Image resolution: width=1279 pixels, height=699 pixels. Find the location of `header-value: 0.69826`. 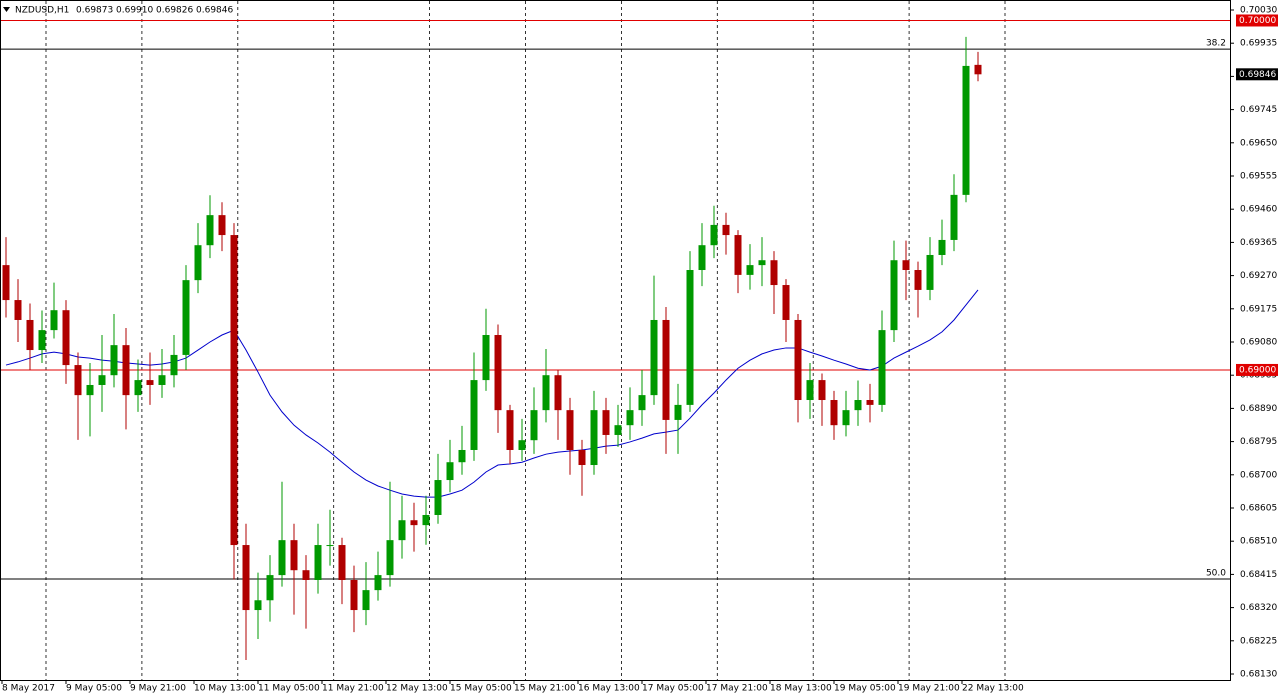

header-value: 0.69826 is located at coordinates (174, 11).